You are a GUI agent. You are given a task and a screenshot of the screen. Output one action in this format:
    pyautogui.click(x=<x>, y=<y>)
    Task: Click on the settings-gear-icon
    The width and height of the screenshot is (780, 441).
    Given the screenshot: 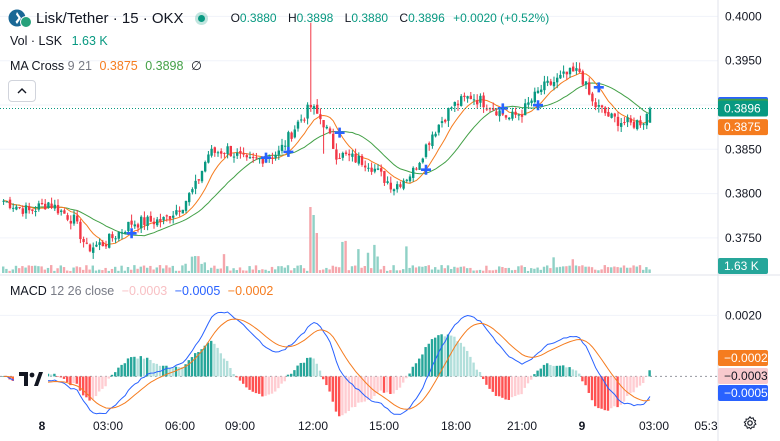 What is the action you would take?
    pyautogui.click(x=750, y=422)
    